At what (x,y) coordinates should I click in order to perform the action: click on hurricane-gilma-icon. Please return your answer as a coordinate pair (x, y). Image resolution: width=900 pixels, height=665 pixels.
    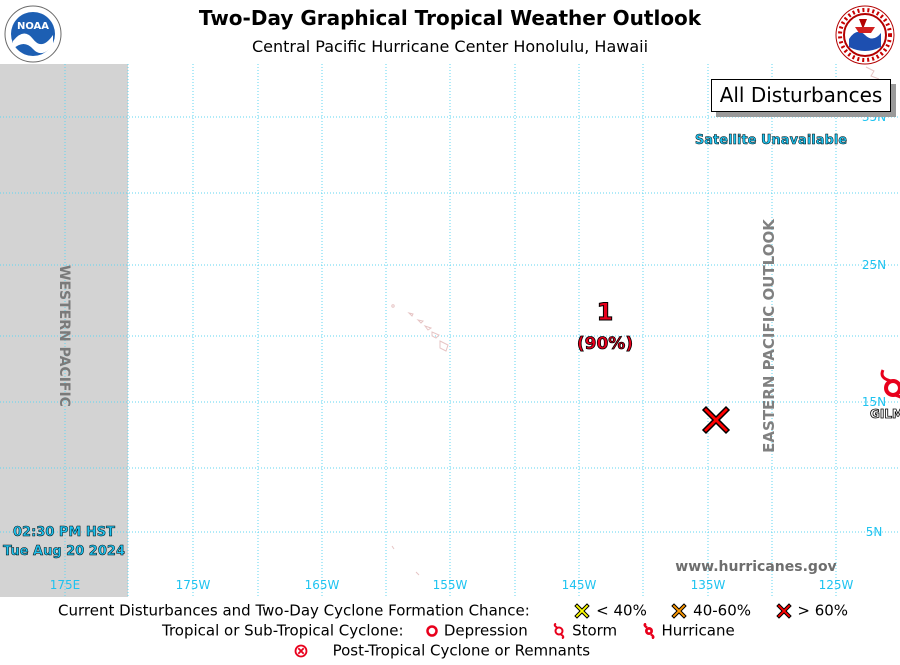
    Looking at the image, I should click on (890, 387).